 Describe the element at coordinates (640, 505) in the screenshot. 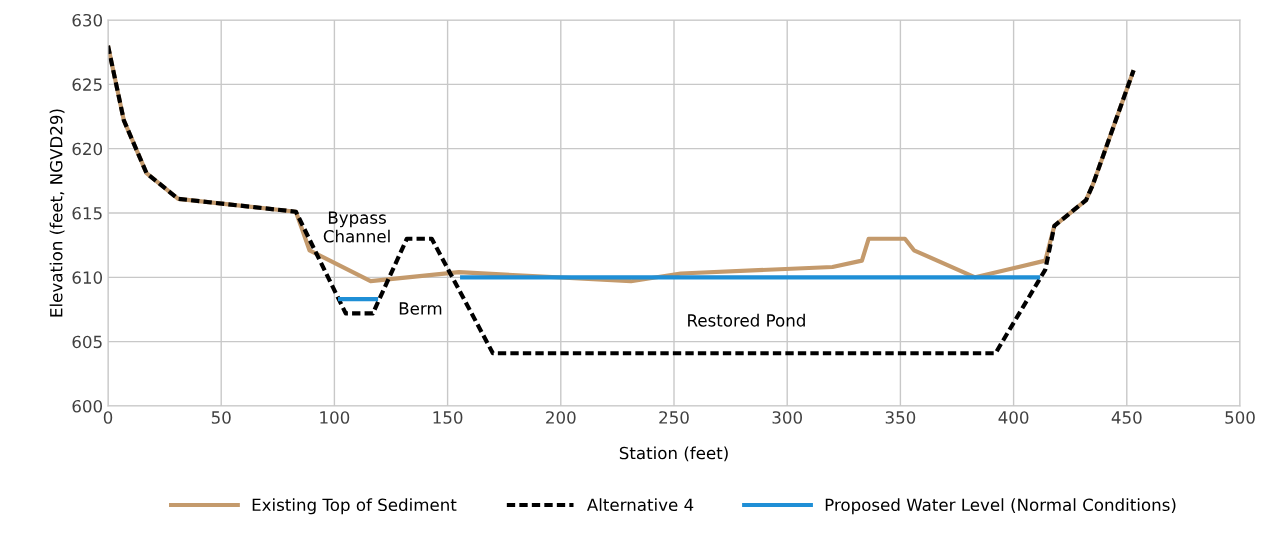

I see `legend-label: Alternative 4` at that location.